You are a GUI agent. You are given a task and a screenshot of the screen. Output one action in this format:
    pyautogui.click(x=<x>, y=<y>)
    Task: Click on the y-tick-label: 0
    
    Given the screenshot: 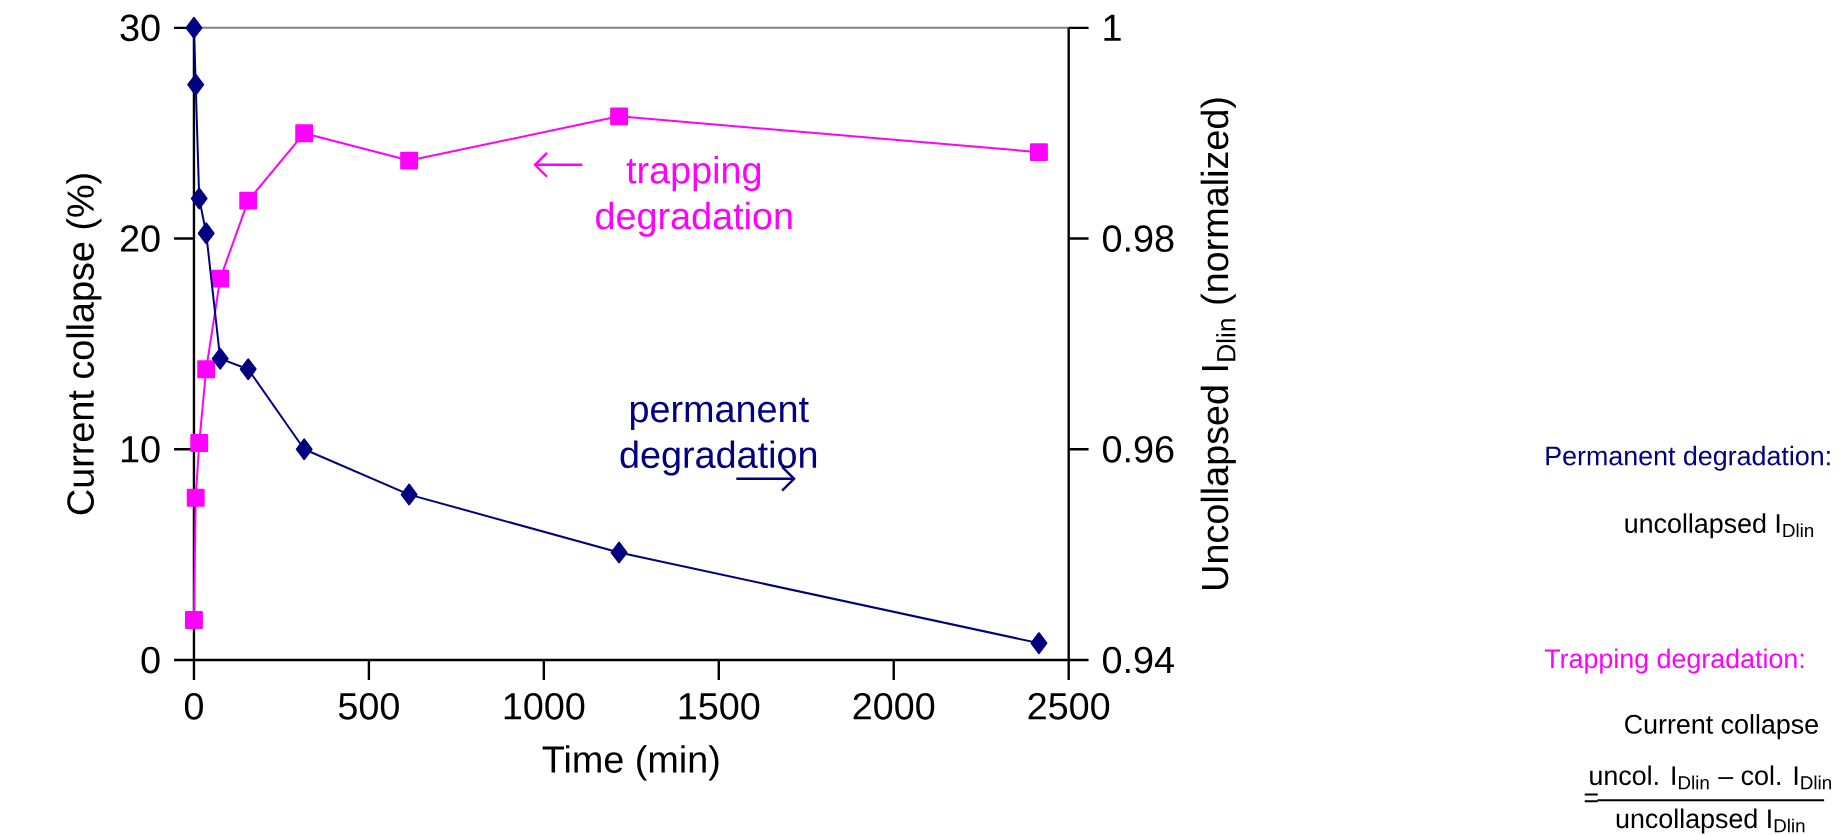 What is the action you would take?
    pyautogui.click(x=150, y=660)
    